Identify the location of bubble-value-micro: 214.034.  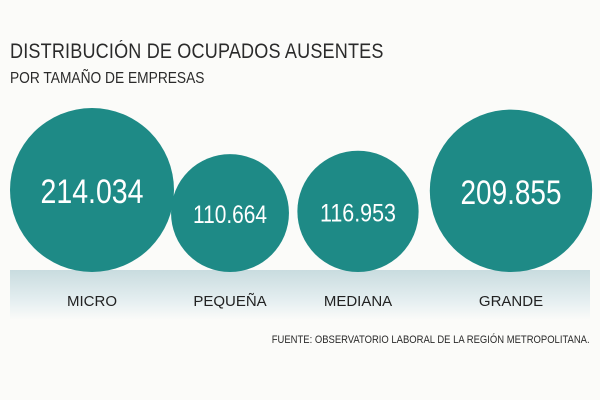
(92, 192).